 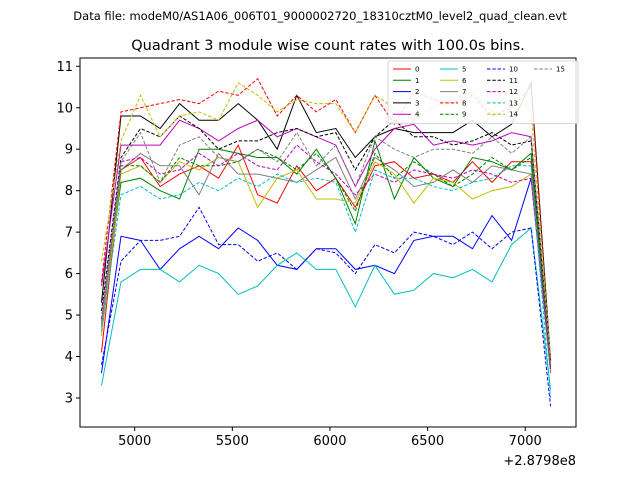 I want to click on y-tick-label-5: 5, so click(x=69, y=316).